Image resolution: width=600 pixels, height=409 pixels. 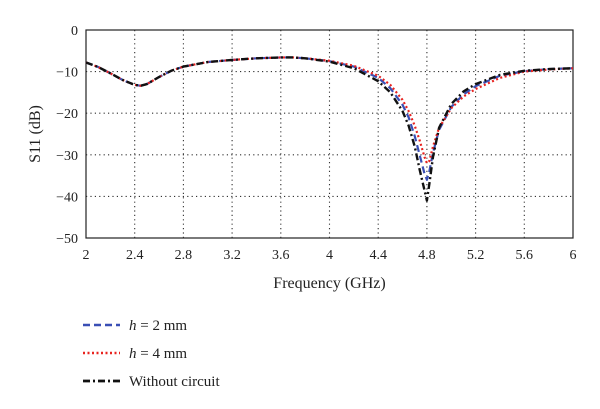 What do you see at coordinates (184, 255) in the screenshot?
I see `x-tick-label: 2.8` at bounding box center [184, 255].